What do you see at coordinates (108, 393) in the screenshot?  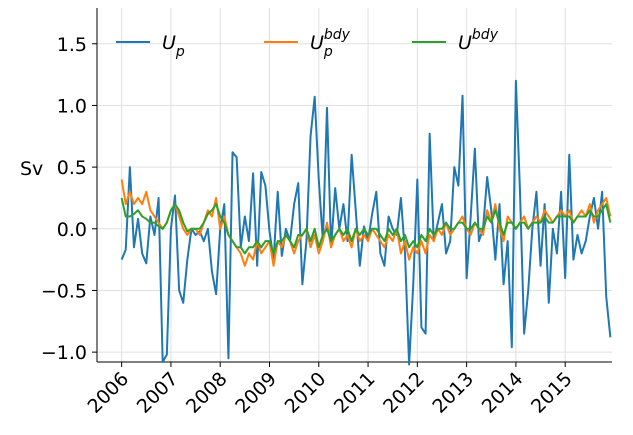 I see `x-tick-label: 2006` at bounding box center [108, 393].